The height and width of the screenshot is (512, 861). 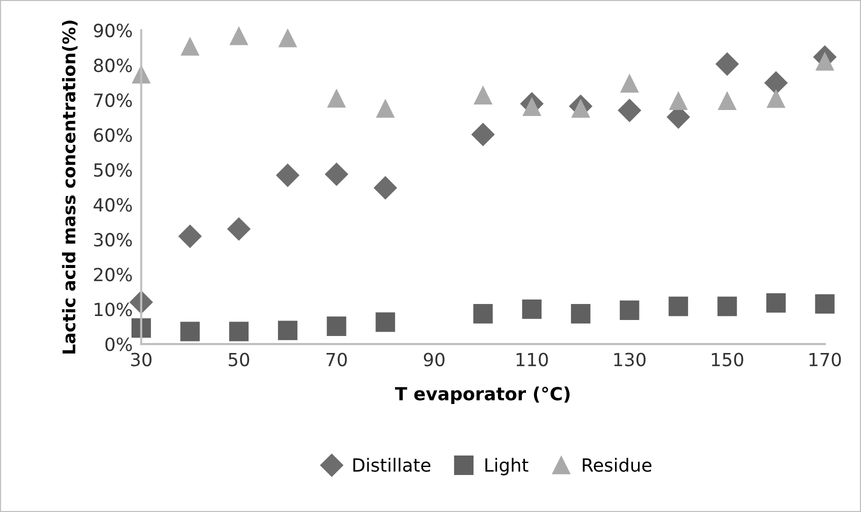 What do you see at coordinates (113, 100) in the screenshot?
I see `y-tick-label: 70%` at bounding box center [113, 100].